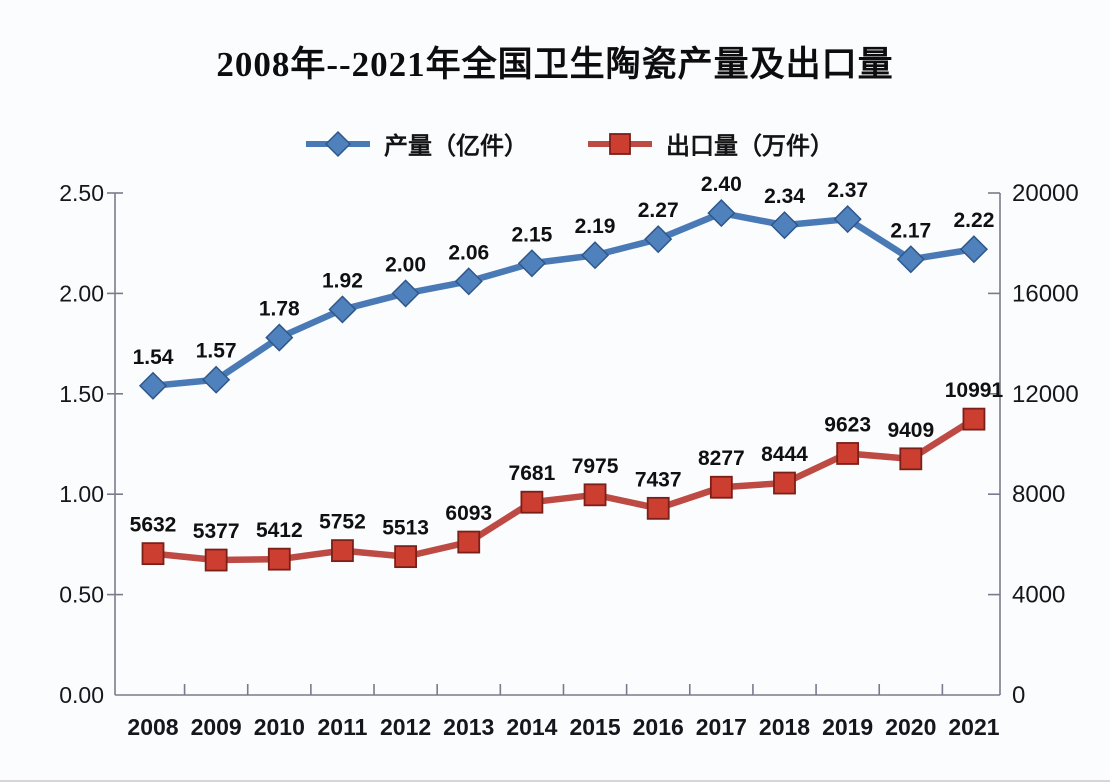 The height and width of the screenshot is (782, 1110). What do you see at coordinates (342, 522) in the screenshot?
I see `data-label: 5752` at bounding box center [342, 522].